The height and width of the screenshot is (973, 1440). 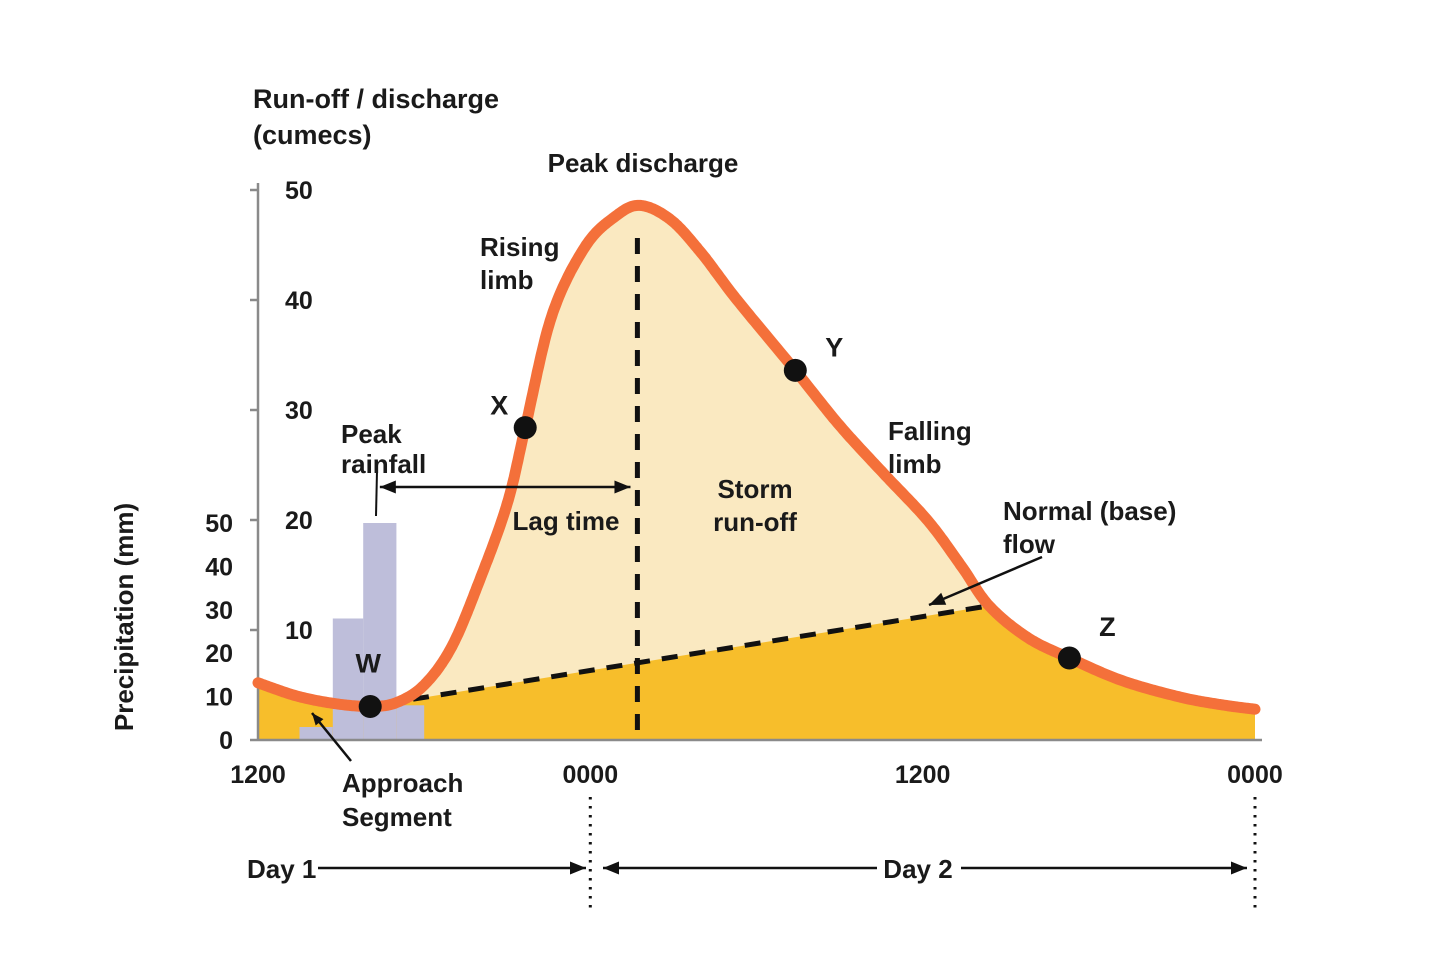 What do you see at coordinates (914, 464) in the screenshot?
I see `falling-limb-label: limb` at bounding box center [914, 464].